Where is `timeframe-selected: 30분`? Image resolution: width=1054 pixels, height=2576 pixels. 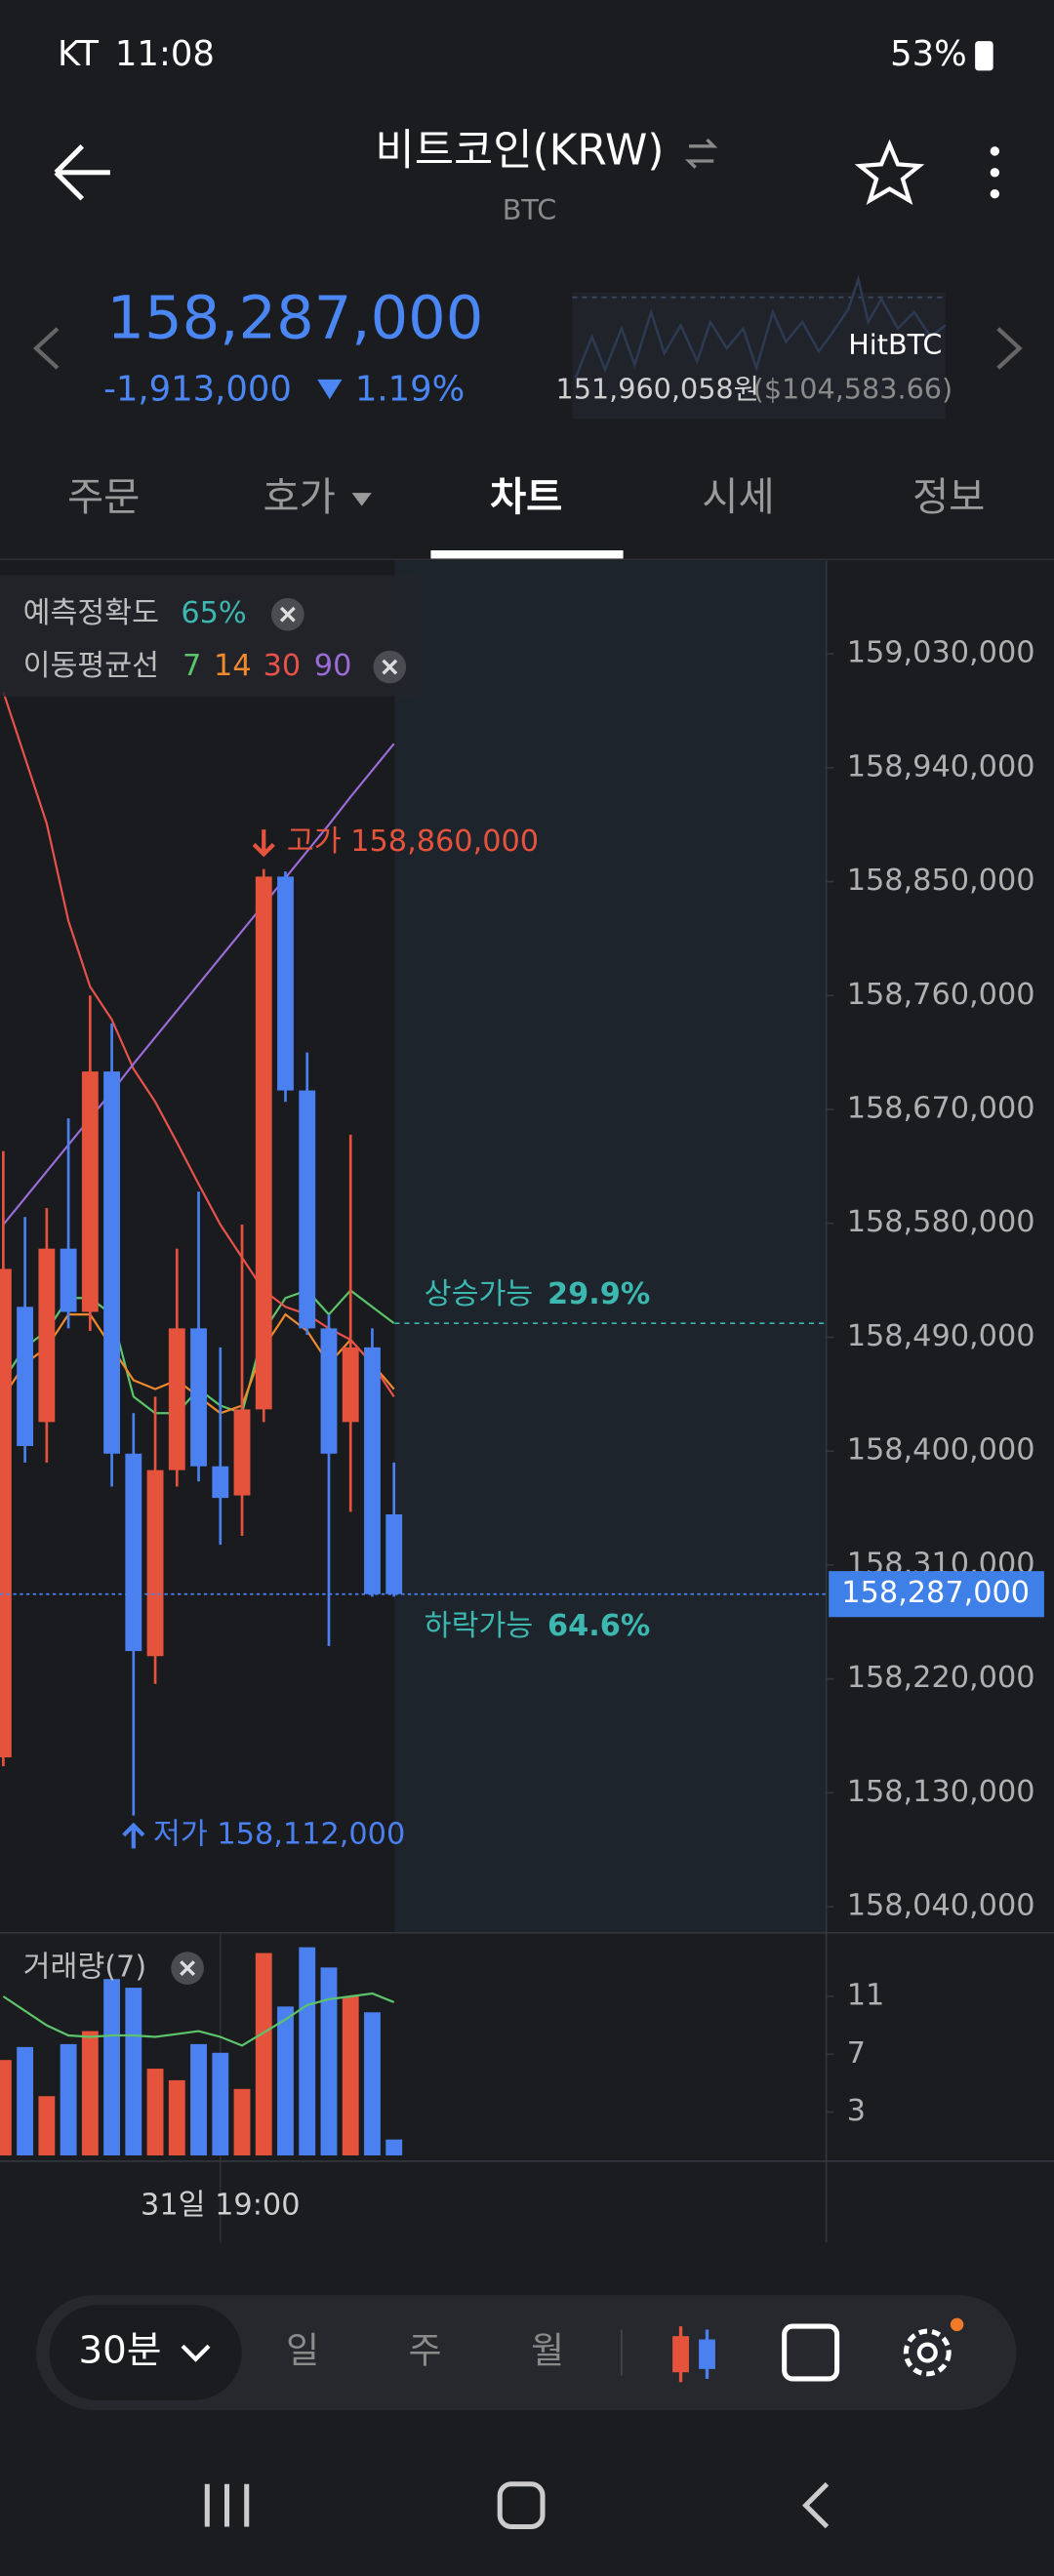 timeframe-selected: 30분 is located at coordinates (120, 2351).